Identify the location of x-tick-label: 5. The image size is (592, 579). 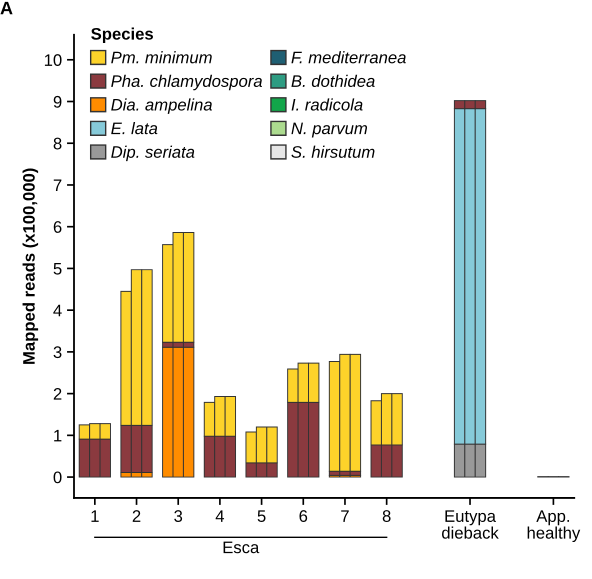
(262, 516).